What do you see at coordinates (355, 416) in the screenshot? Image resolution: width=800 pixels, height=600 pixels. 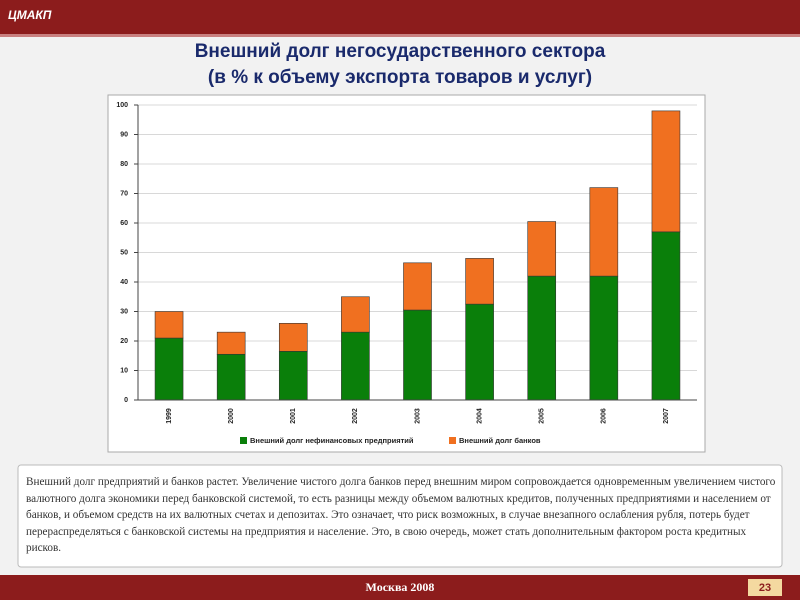 I see `x-tick-label: 2002` at bounding box center [355, 416].